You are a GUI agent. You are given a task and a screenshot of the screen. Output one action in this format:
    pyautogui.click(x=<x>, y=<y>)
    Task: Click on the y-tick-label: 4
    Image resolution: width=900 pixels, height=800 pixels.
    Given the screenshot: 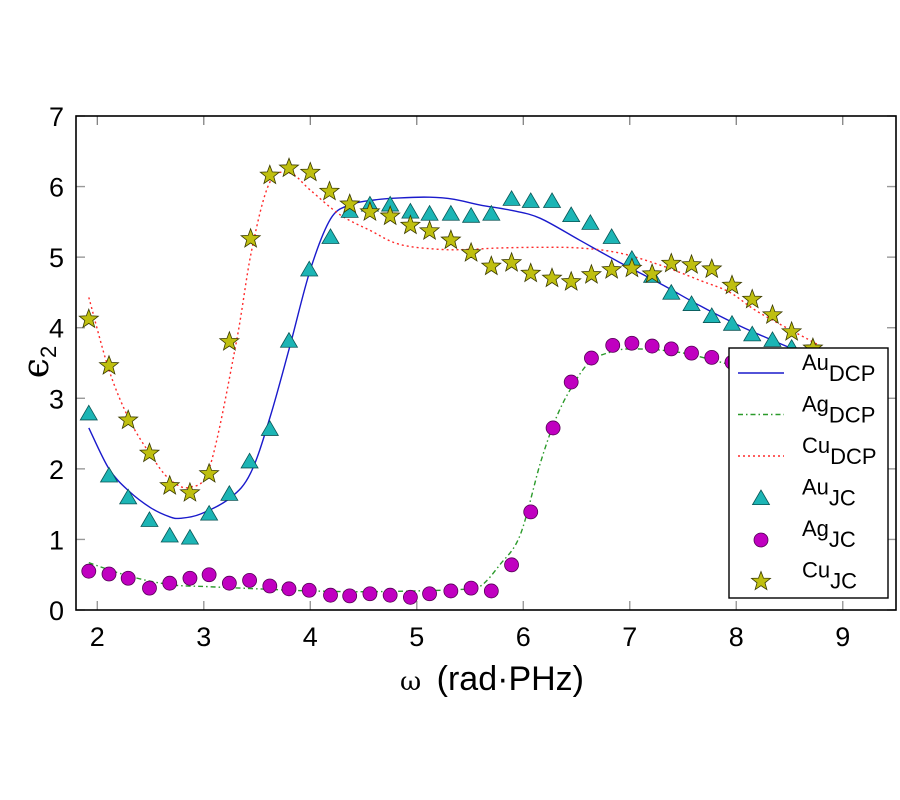 What is the action you would take?
    pyautogui.click(x=56, y=329)
    